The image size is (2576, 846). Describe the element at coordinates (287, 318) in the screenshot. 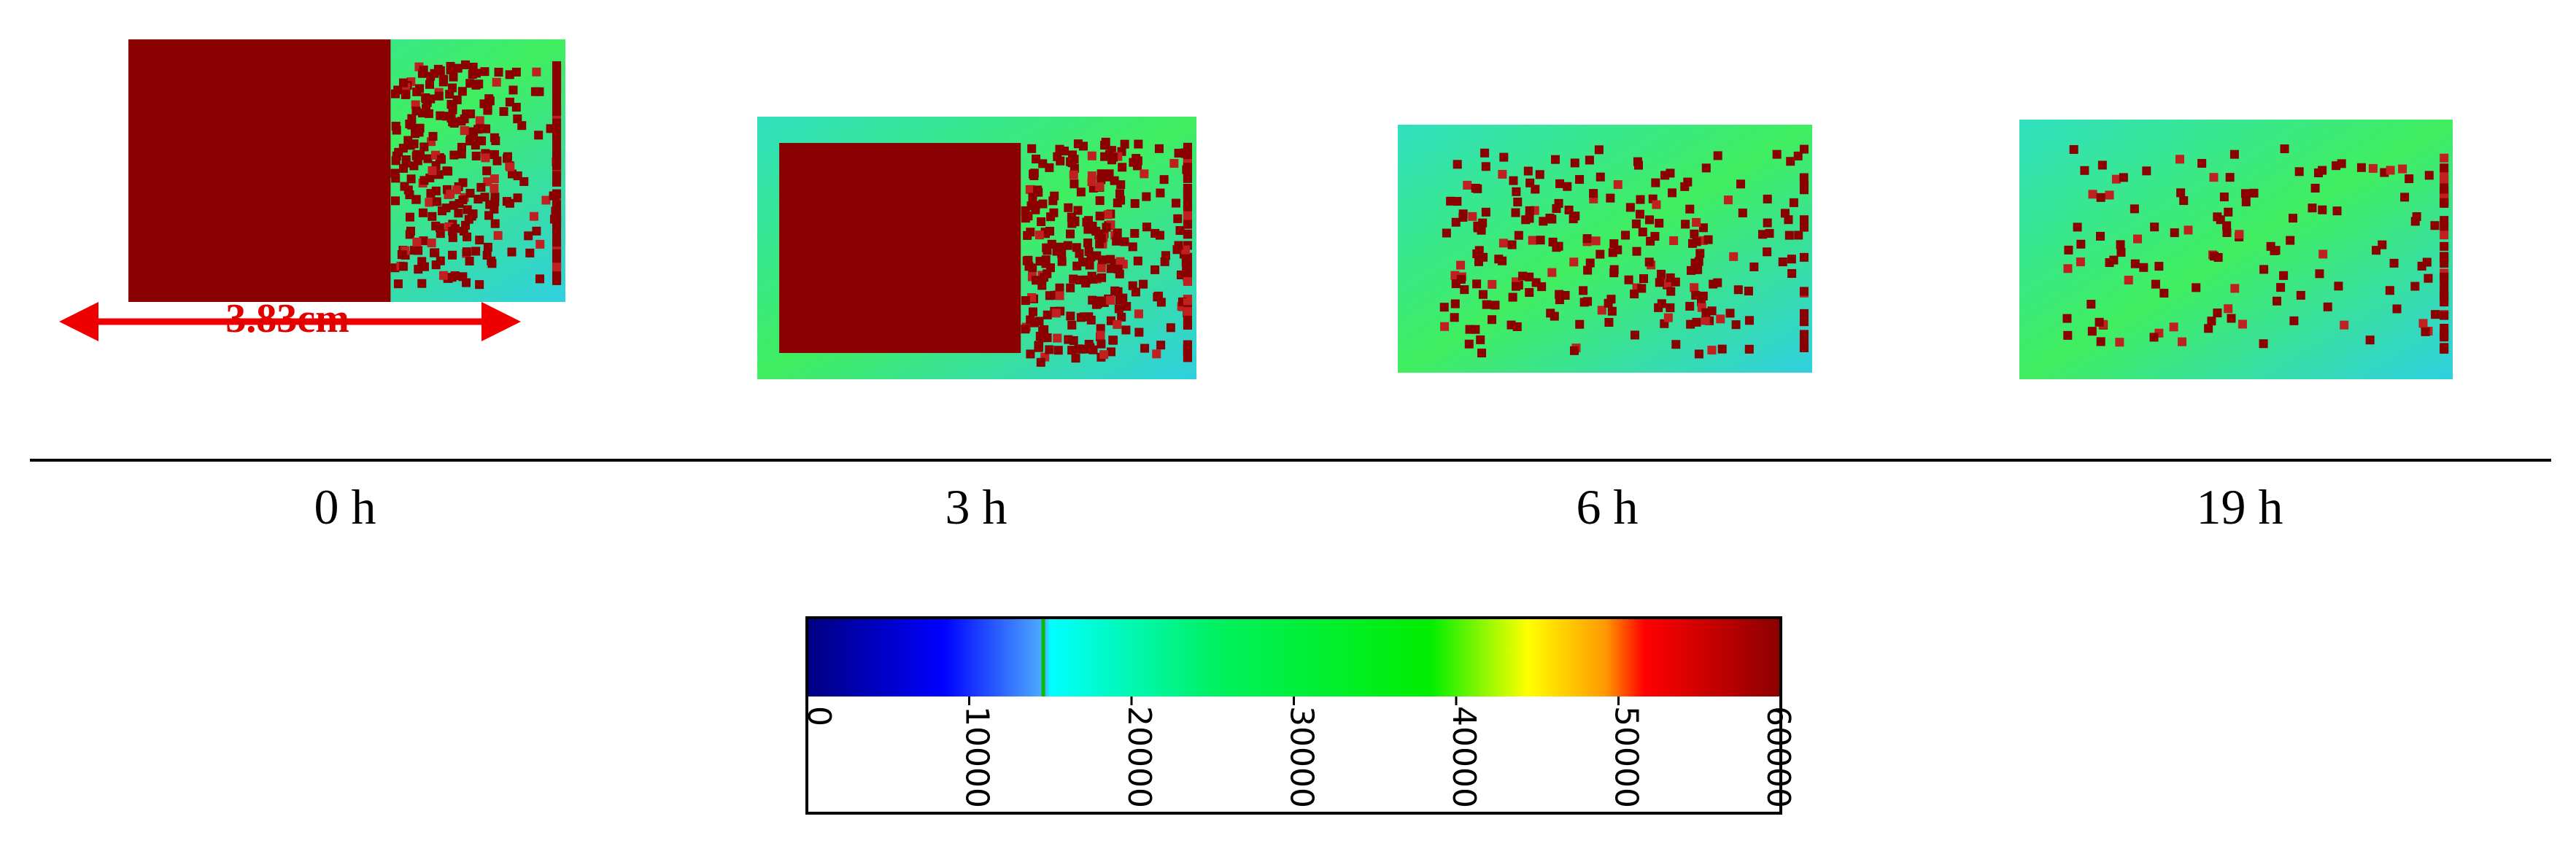

I see `scale-label: 3.83cm` at that location.